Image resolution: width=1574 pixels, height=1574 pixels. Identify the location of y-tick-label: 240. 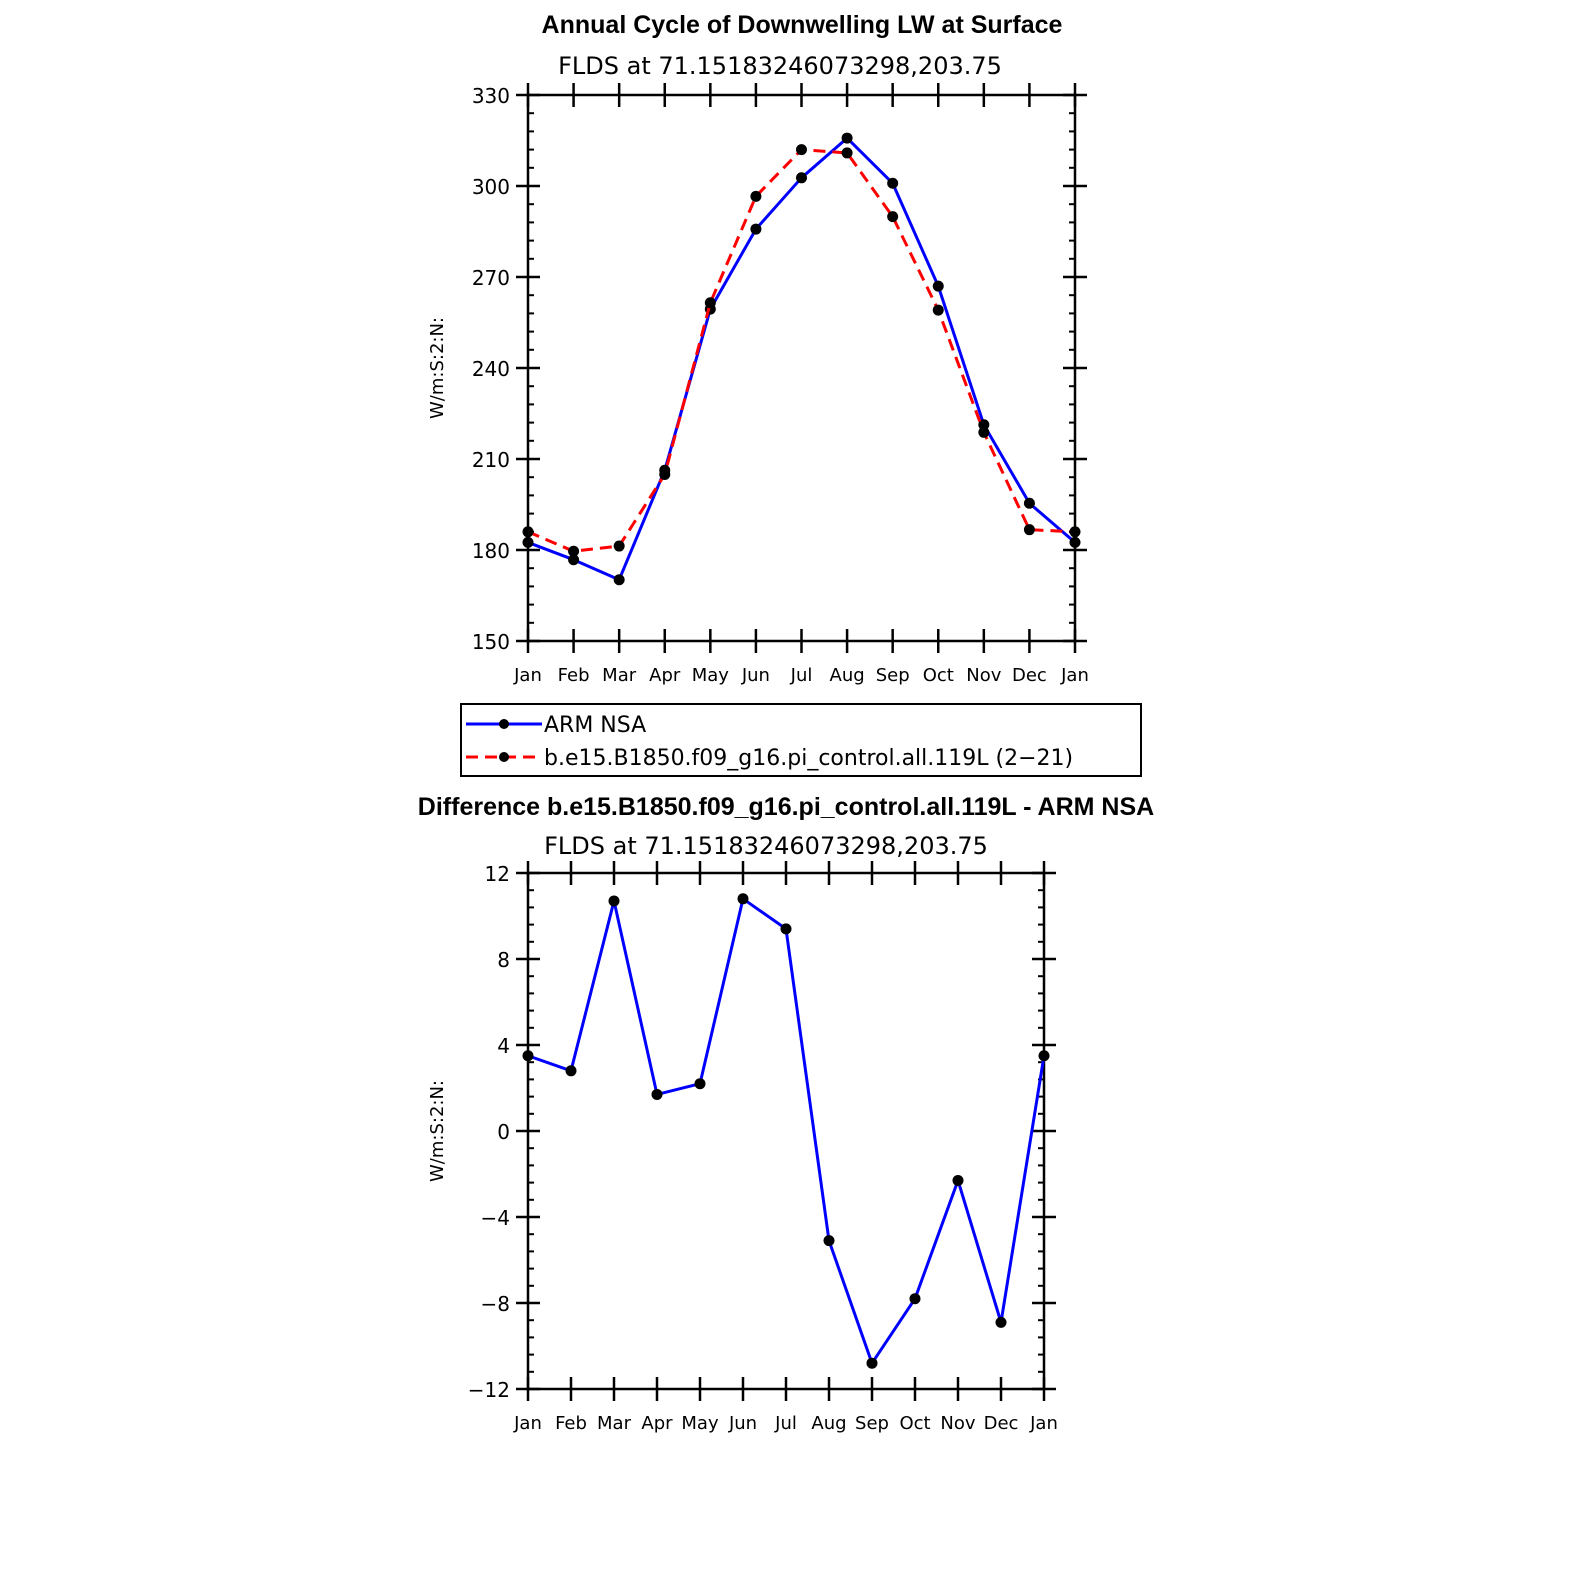
(491, 369).